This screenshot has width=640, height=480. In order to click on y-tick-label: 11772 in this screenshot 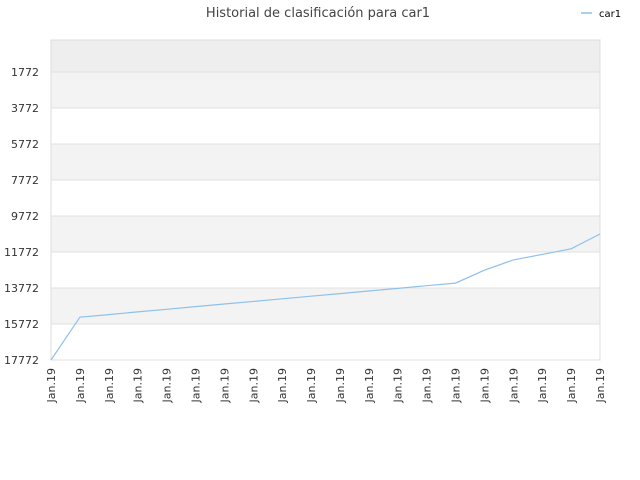, I will do `click(21, 252)`.